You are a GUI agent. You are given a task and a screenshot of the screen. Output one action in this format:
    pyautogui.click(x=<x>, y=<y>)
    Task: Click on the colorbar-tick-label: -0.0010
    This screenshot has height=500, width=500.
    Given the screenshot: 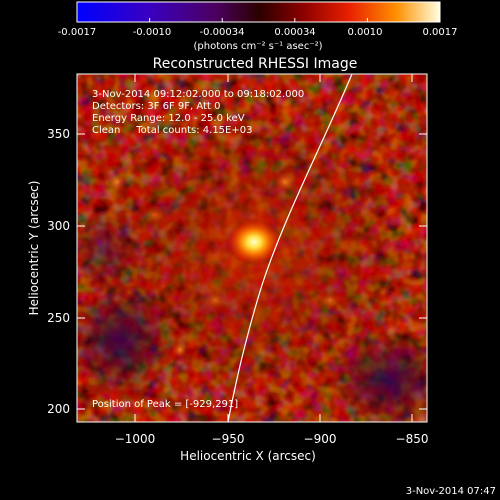 What is the action you would take?
    pyautogui.click(x=152, y=32)
    